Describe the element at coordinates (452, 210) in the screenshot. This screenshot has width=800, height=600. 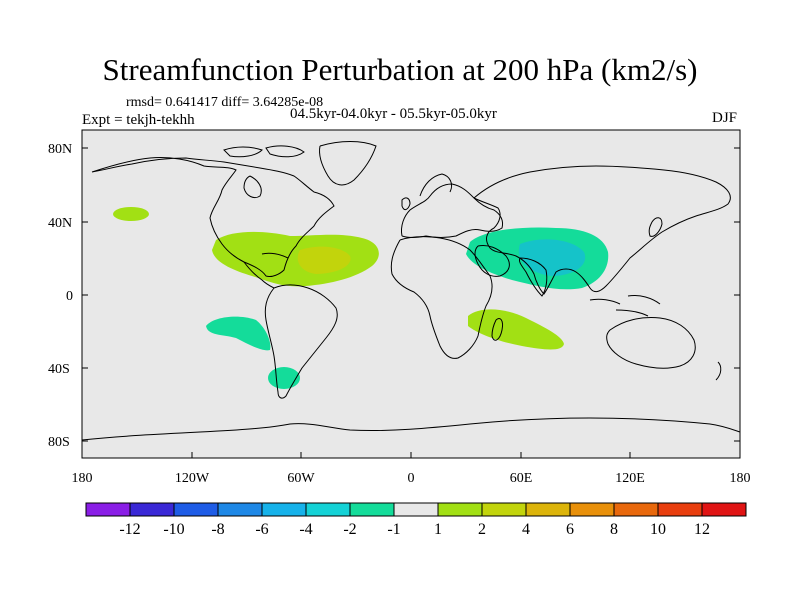
I see `coast-europe` at that location.